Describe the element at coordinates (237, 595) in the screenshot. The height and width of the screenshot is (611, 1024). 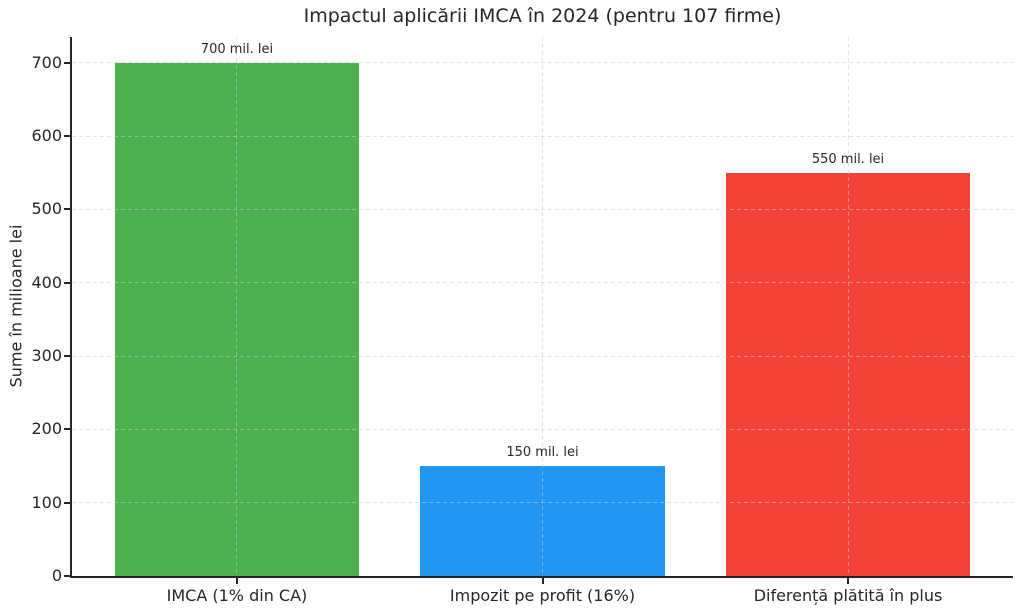
I see `x-tick-label: IMCA (1% din CA)` at that location.